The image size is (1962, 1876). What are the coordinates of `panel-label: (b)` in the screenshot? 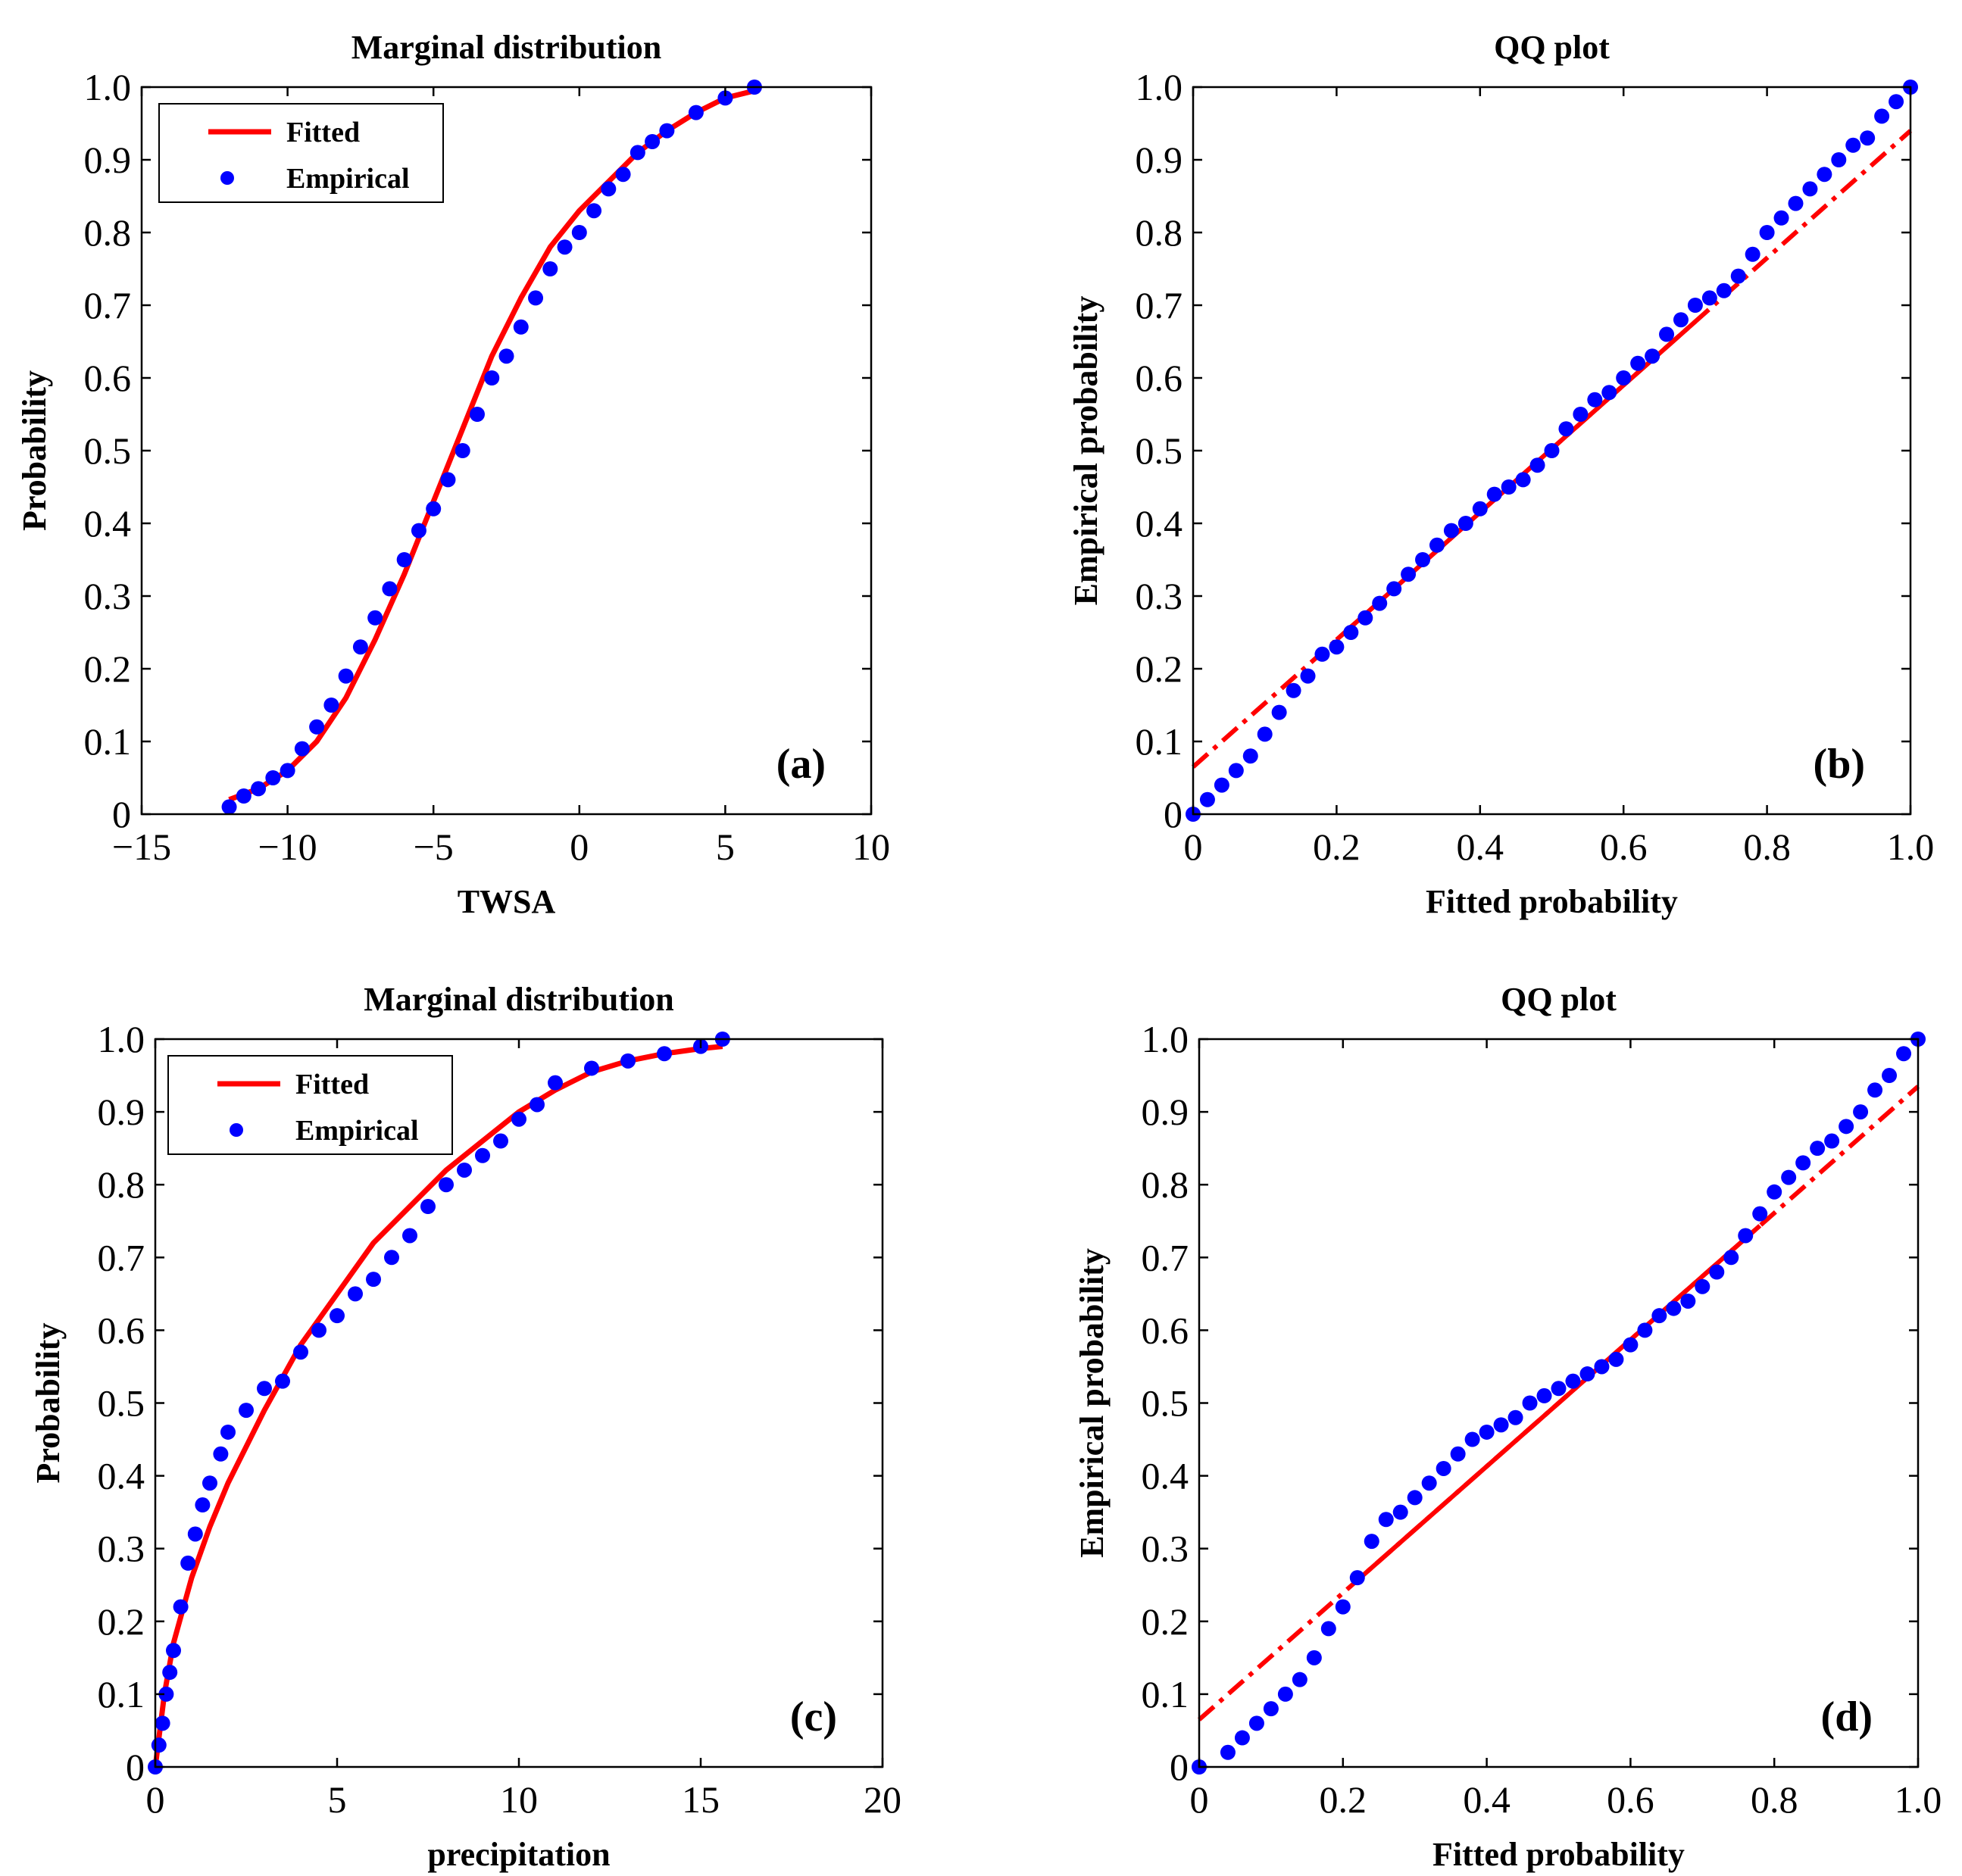 It's located at (1839, 764).